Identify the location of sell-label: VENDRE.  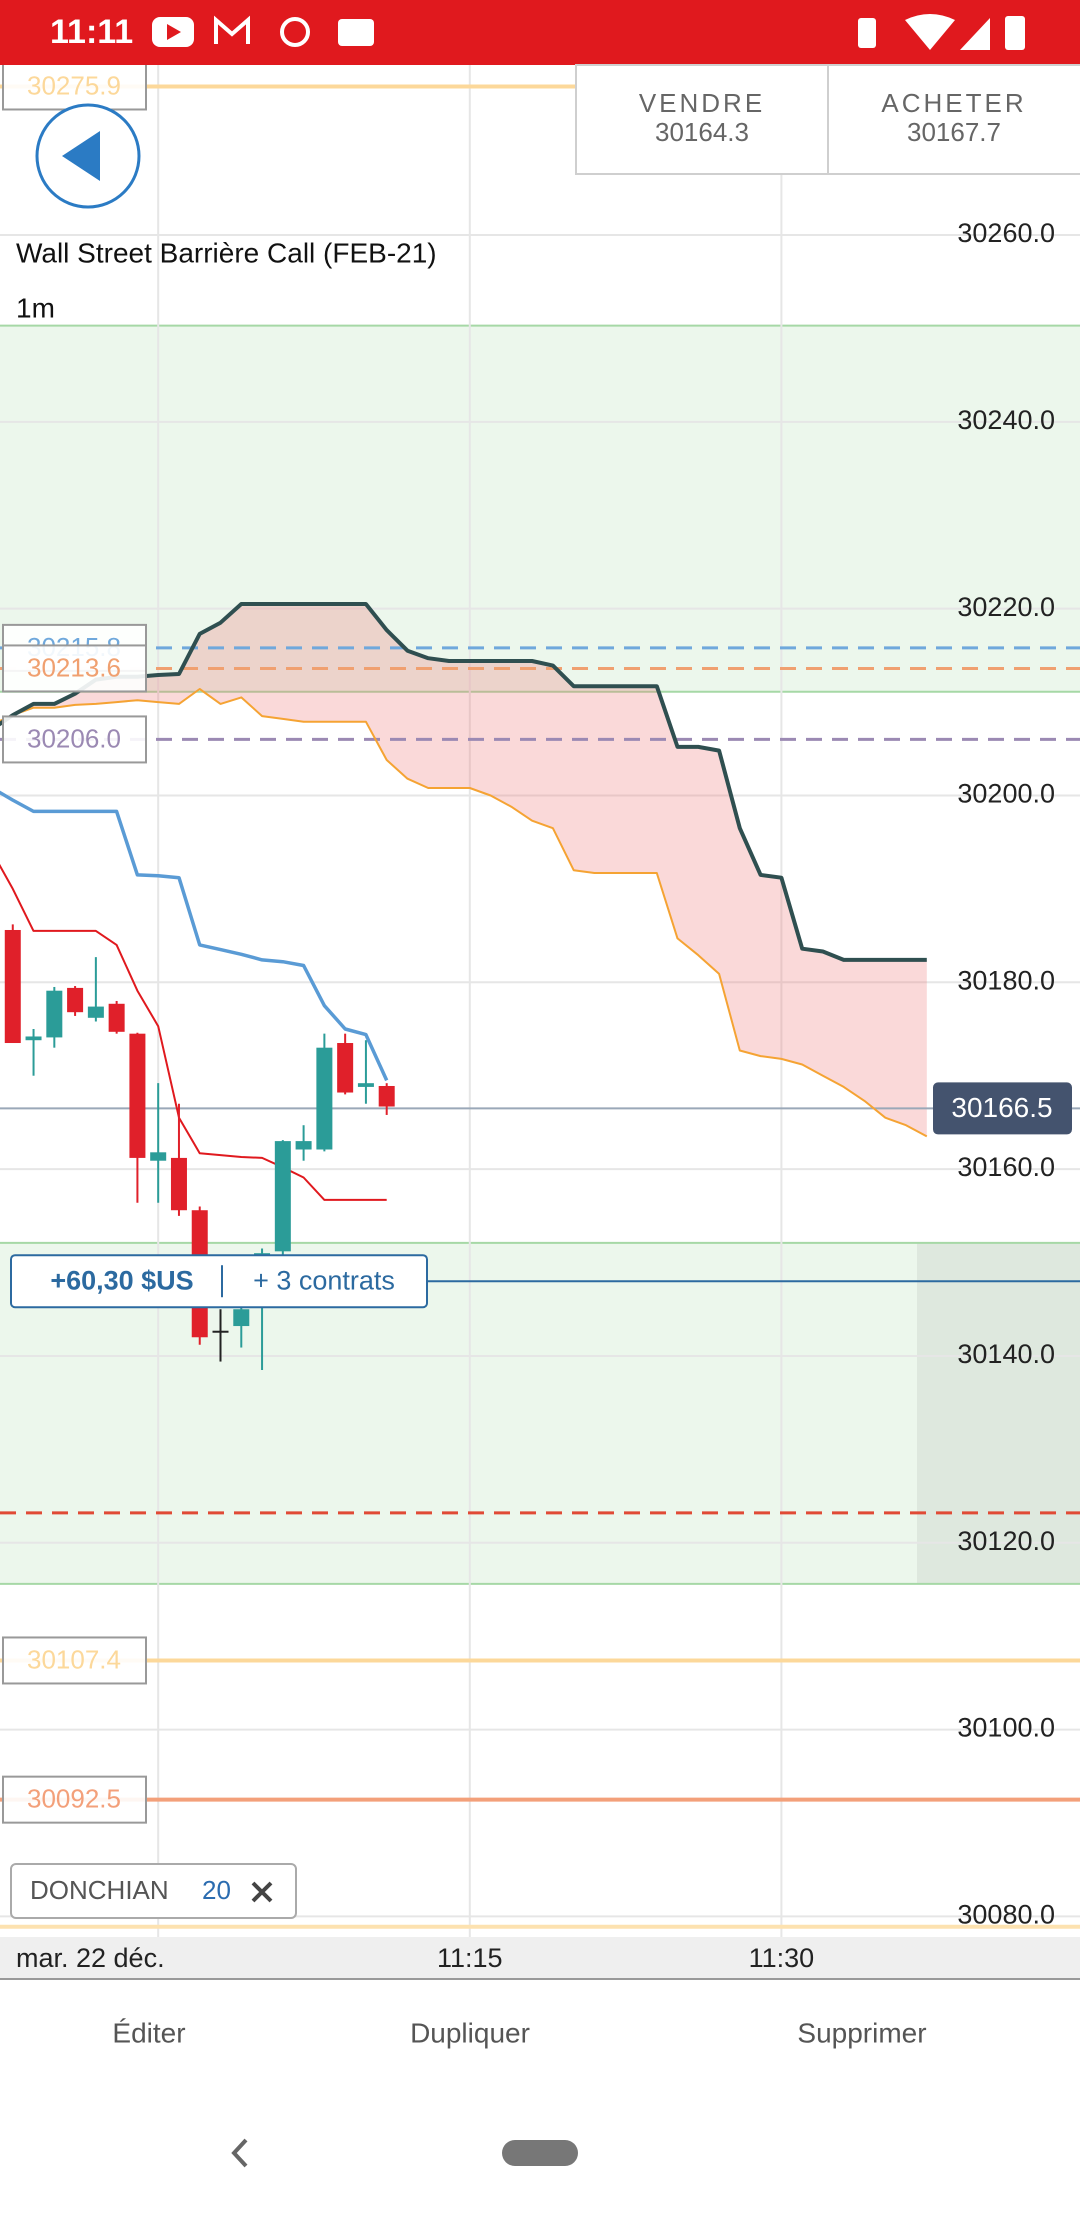
(702, 103).